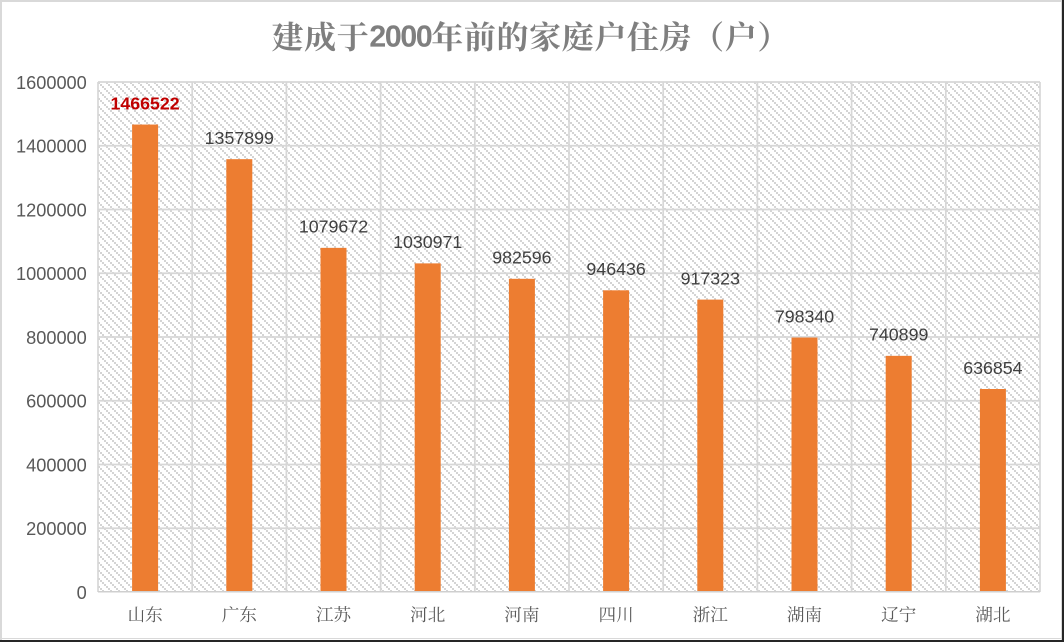  I want to click on svg-text: 1600000, so click(51, 83).